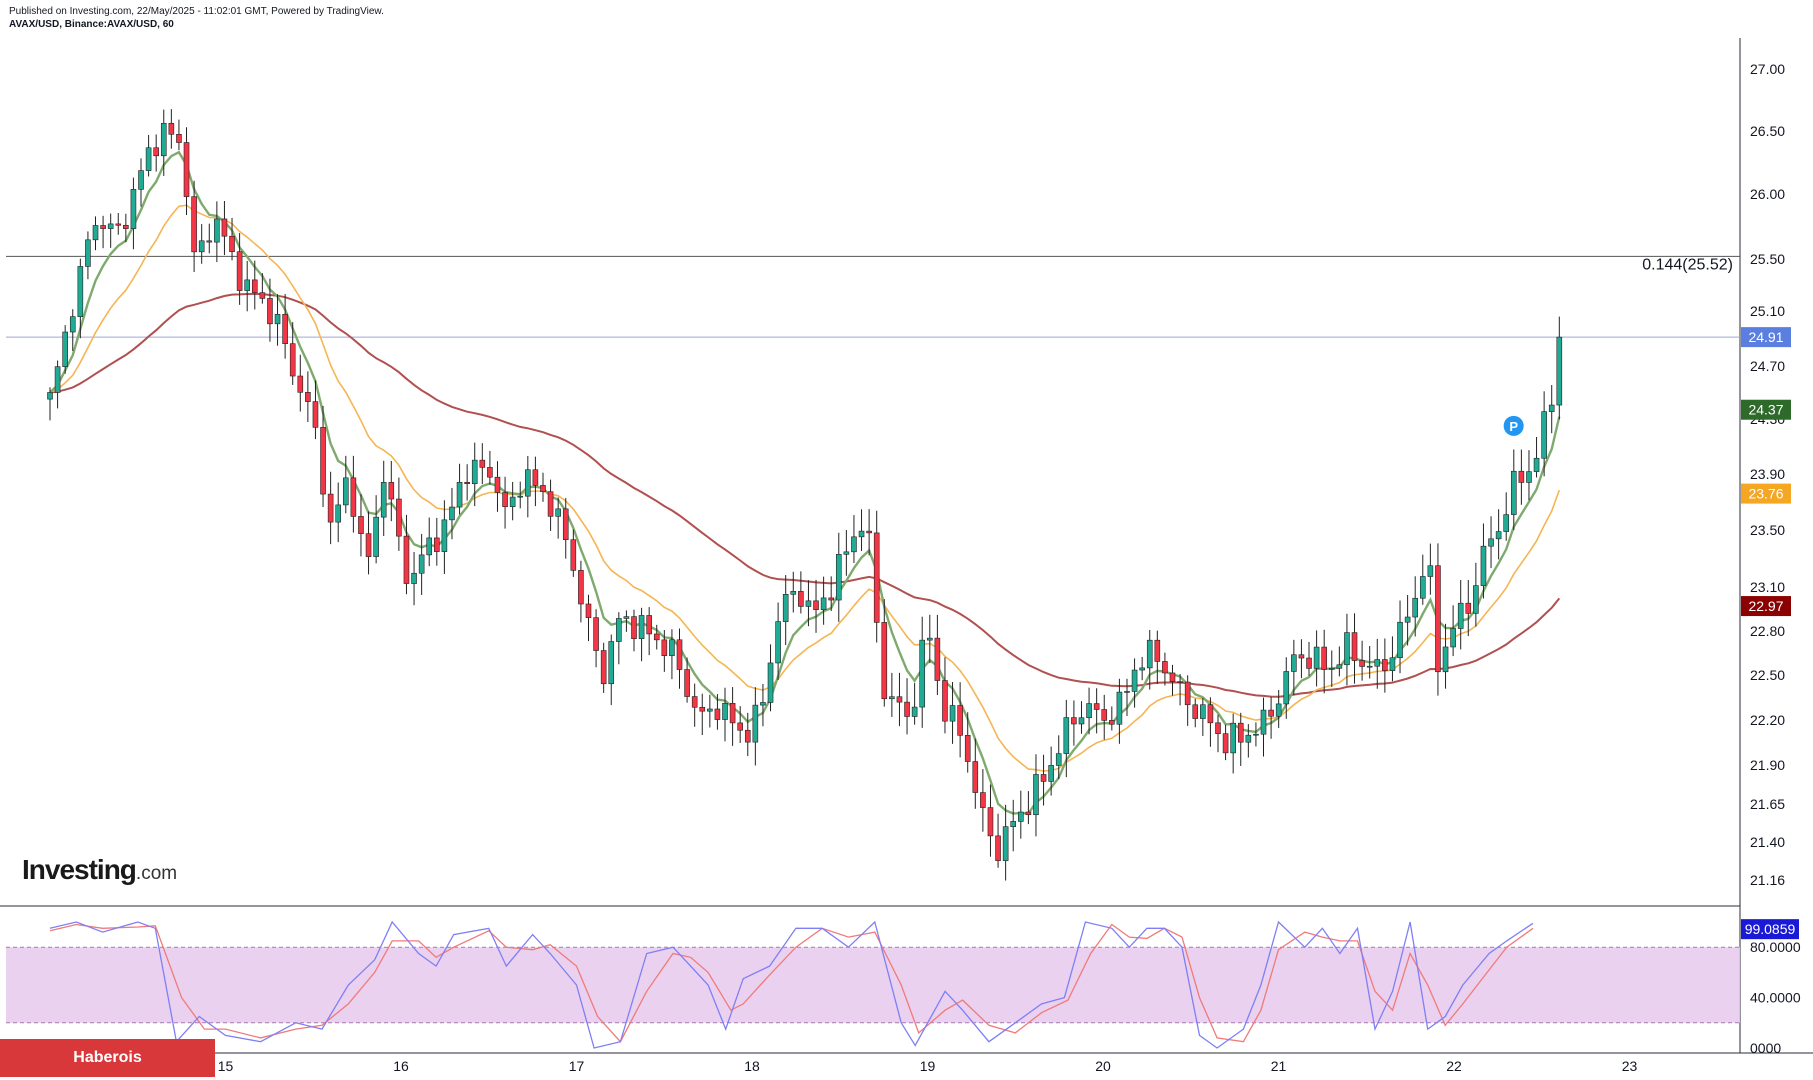 The width and height of the screenshot is (1813, 1080). I want to click on time-tick-label: 15, so click(226, 1066).